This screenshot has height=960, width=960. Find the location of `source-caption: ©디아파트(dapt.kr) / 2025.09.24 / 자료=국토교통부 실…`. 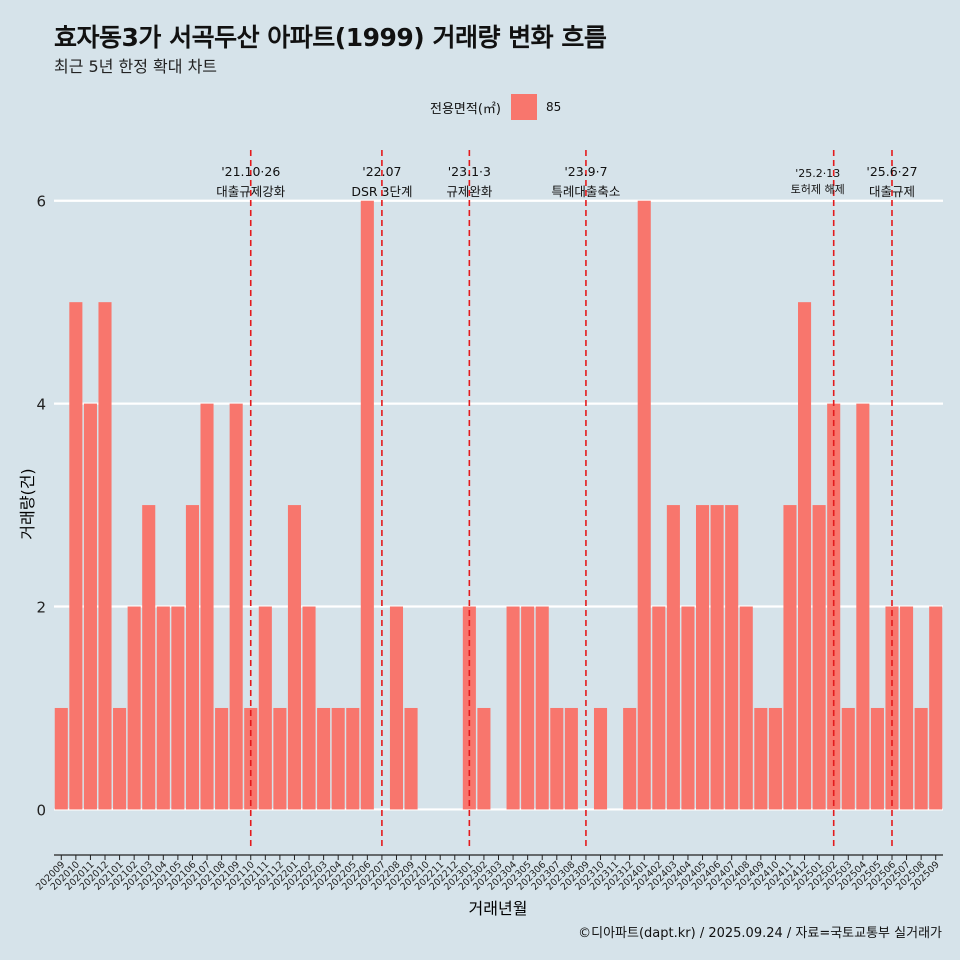

source-caption: ©디아파트(dapt.kr) / 2025.09.24 / 자료=국토교통부 실… is located at coordinates (760, 933).